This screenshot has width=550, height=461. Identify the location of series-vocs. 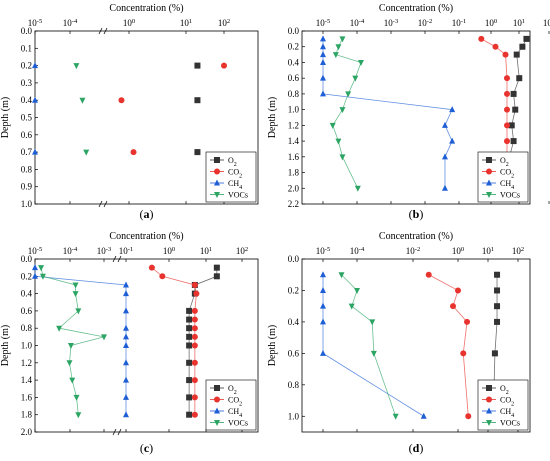
(368, 346).